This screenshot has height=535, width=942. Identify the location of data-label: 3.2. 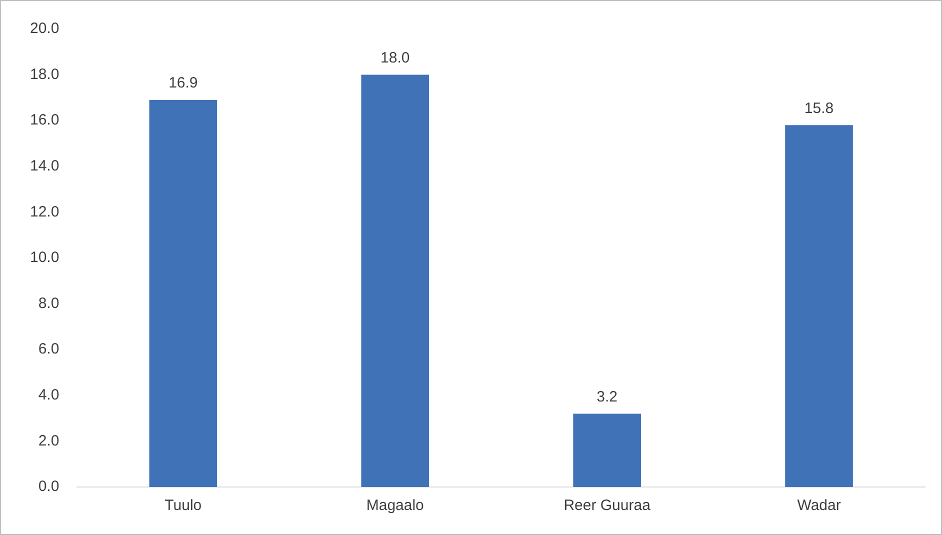
(607, 397).